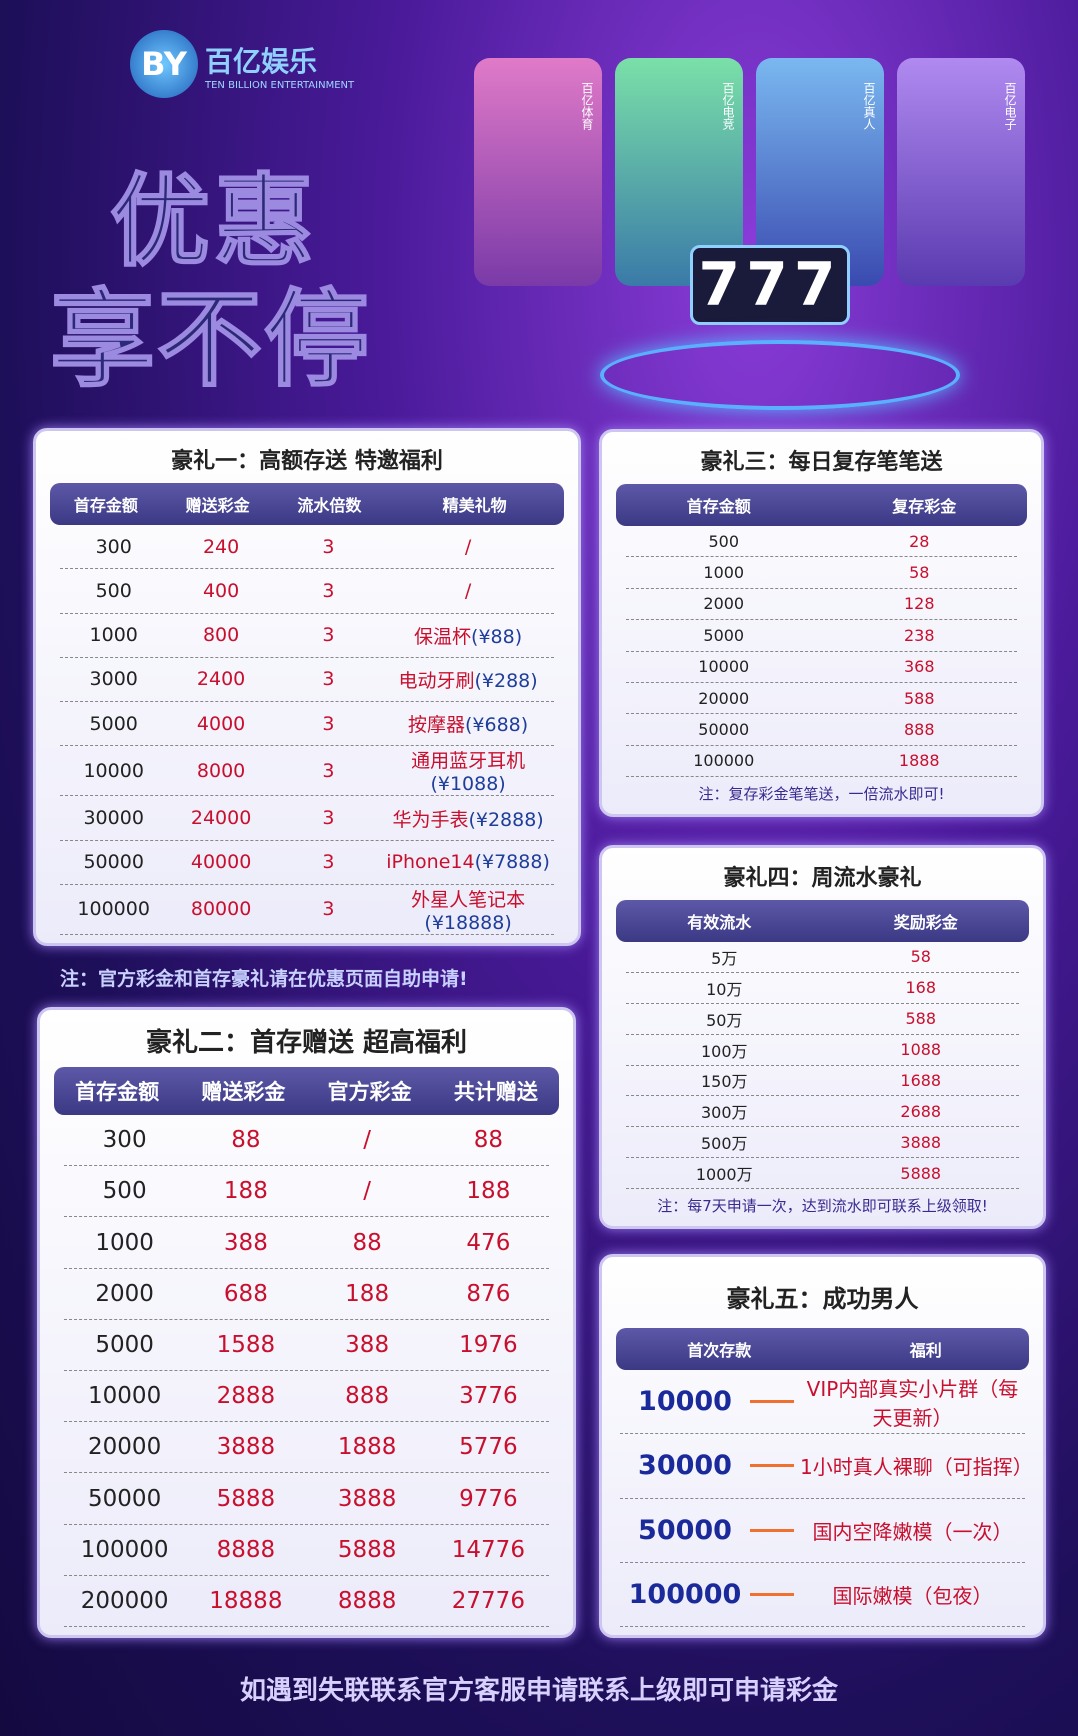  What do you see at coordinates (495, 1092) in the screenshot?
I see `column-header: 共计赠送` at bounding box center [495, 1092].